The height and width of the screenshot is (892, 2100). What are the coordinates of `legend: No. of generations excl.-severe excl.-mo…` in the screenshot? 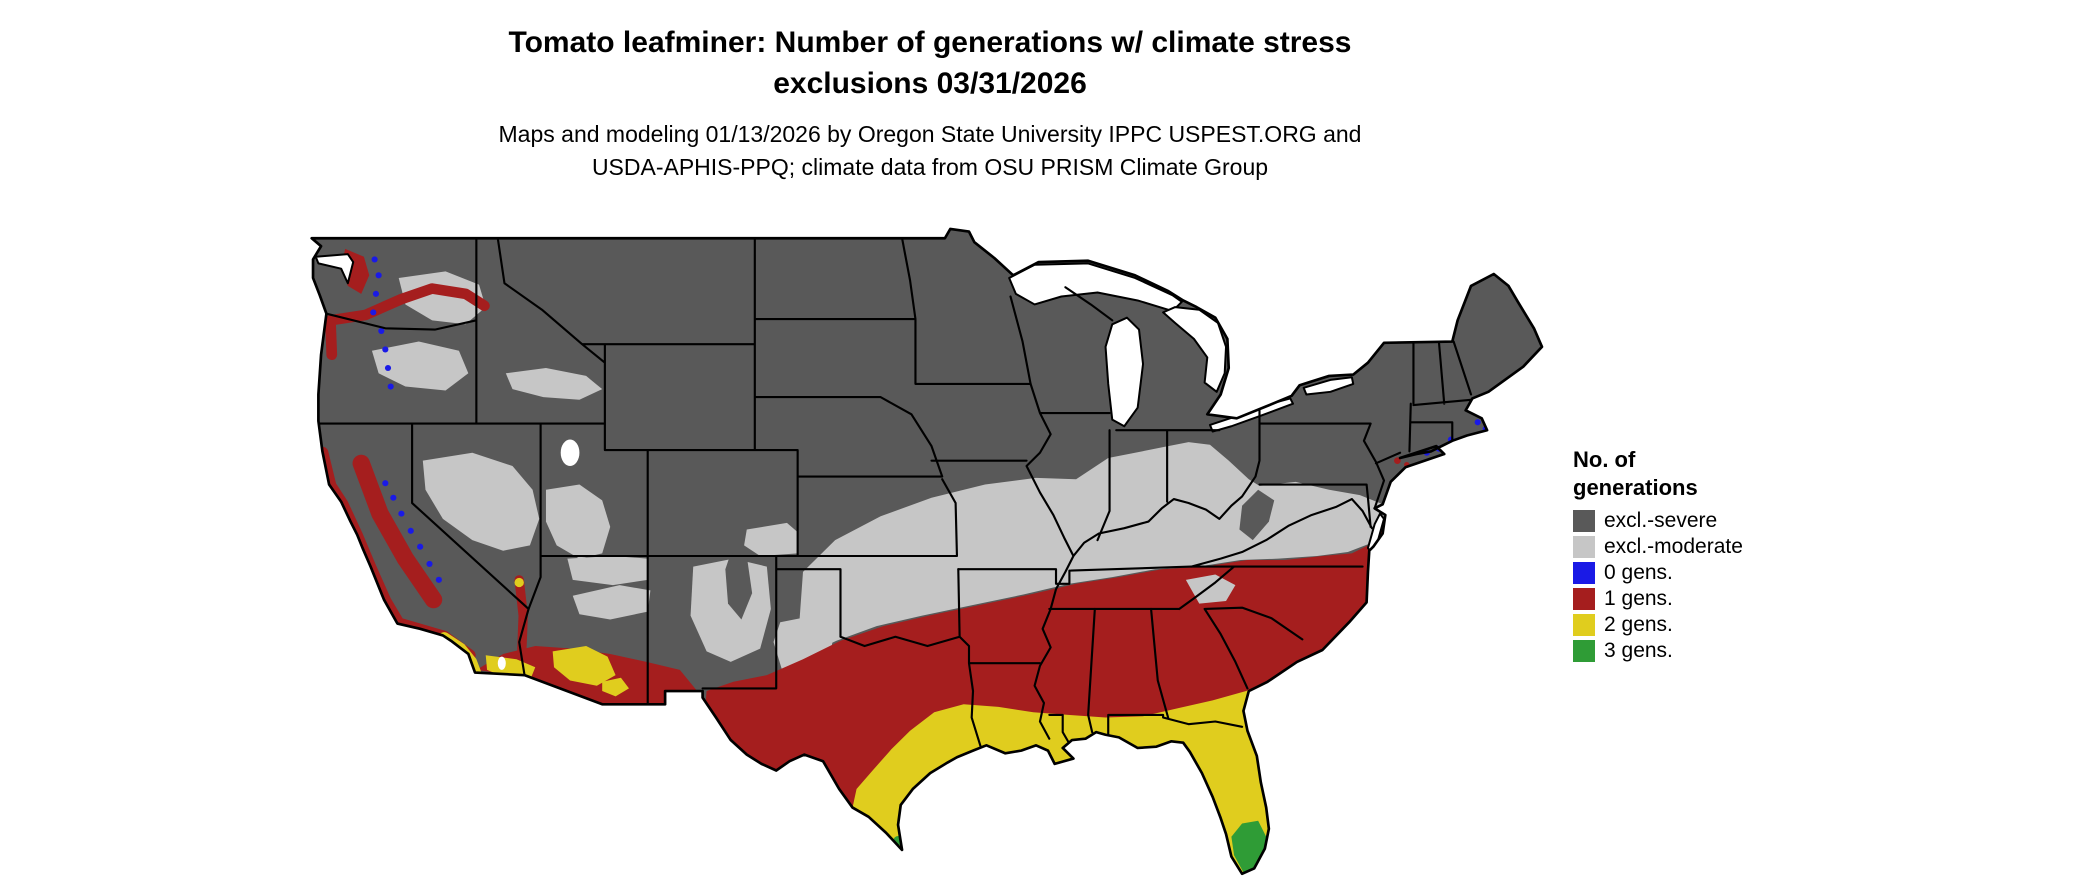 It's located at (1683, 556).